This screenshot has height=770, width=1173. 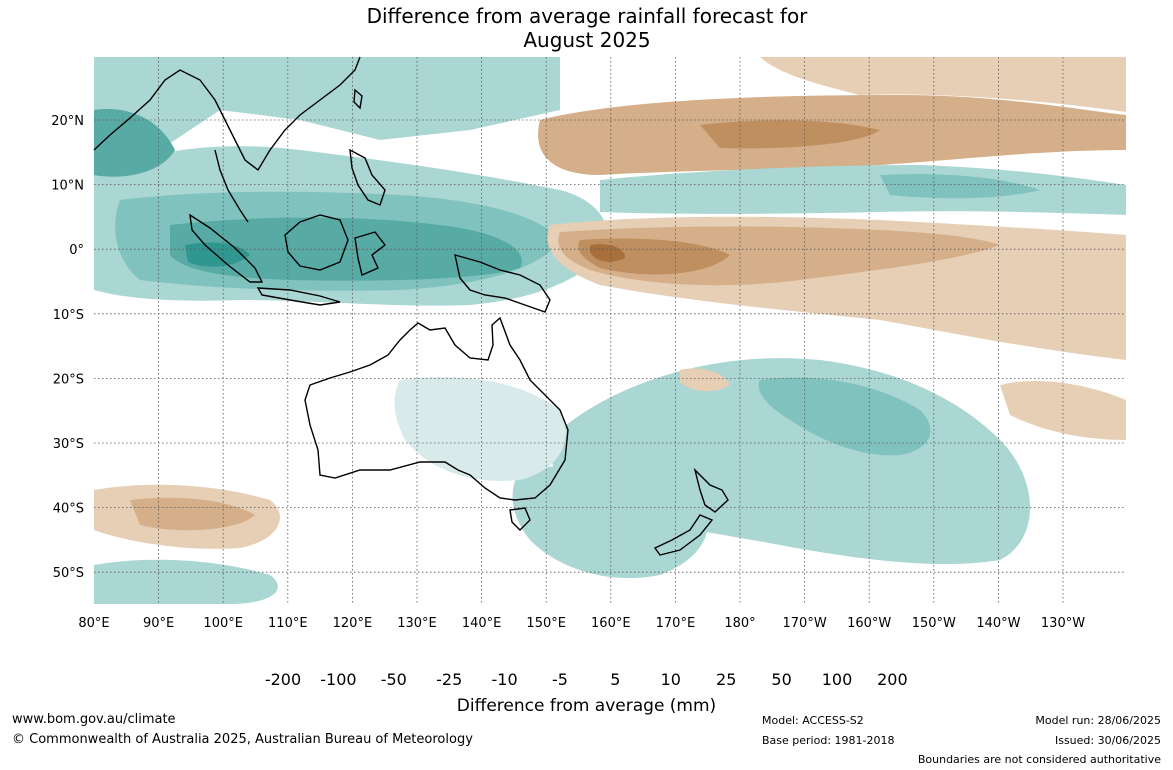 What do you see at coordinates (338, 679) in the screenshot?
I see `colorbar-tick-label: -100` at bounding box center [338, 679].